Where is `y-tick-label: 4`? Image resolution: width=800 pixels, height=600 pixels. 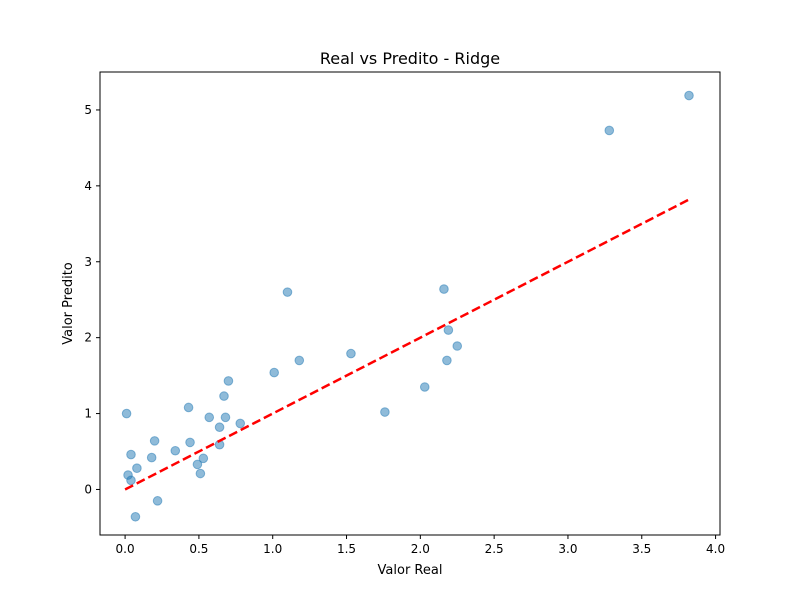
y-tick-label: 4 is located at coordinates (88, 186).